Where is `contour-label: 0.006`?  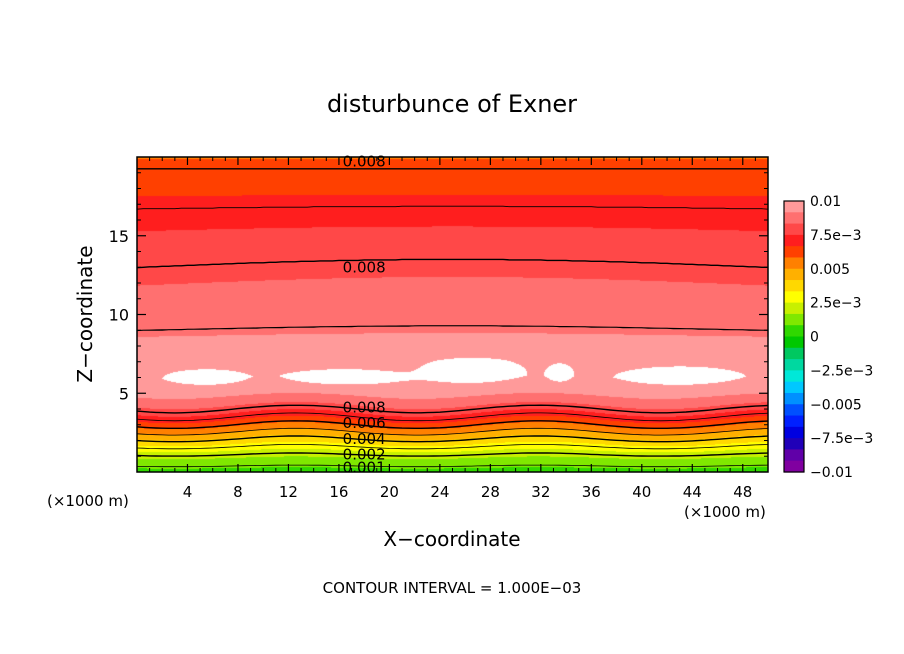 contour-label: 0.006 is located at coordinates (364, 423).